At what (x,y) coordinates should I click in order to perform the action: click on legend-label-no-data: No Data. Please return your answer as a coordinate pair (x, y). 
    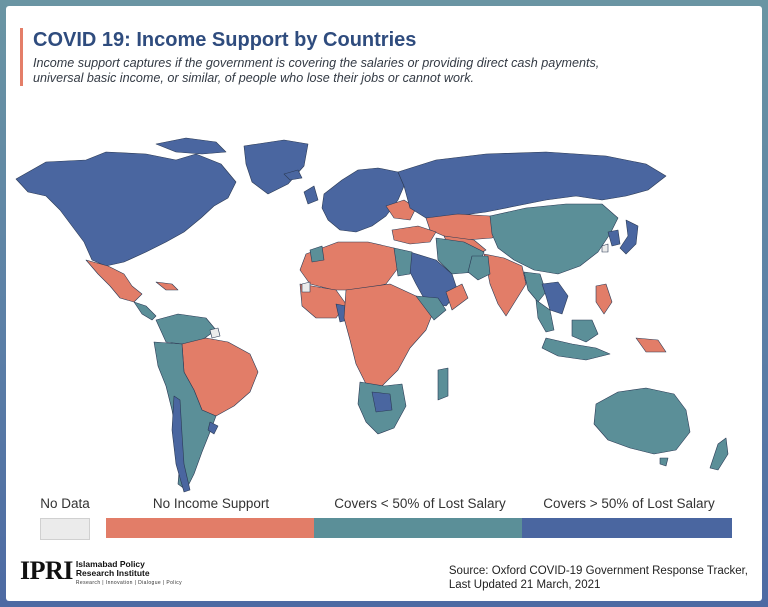
    Looking at the image, I should click on (65, 503).